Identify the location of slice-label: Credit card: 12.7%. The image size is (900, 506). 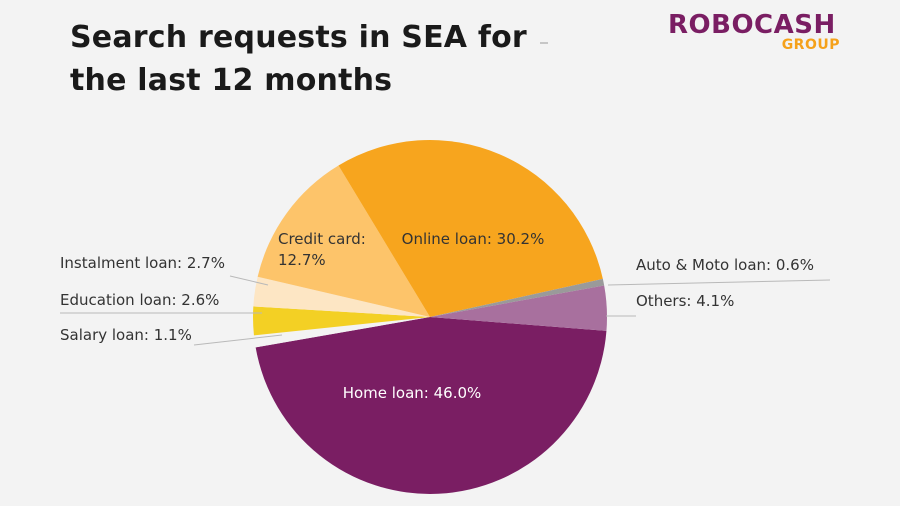
(322, 249).